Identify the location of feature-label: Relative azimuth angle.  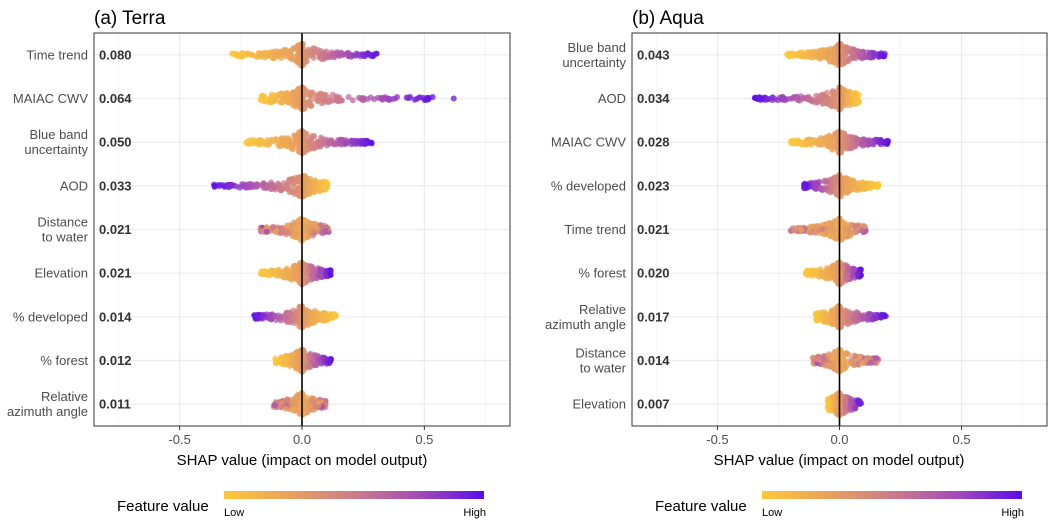
(47, 404).